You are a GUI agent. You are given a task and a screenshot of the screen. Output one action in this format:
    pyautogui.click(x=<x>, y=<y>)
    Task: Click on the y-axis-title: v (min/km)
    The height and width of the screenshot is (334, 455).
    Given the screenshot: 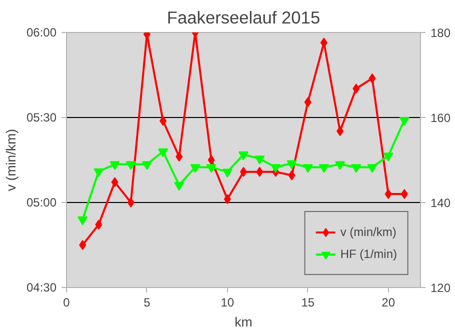 What is the action you would take?
    pyautogui.click(x=10, y=160)
    